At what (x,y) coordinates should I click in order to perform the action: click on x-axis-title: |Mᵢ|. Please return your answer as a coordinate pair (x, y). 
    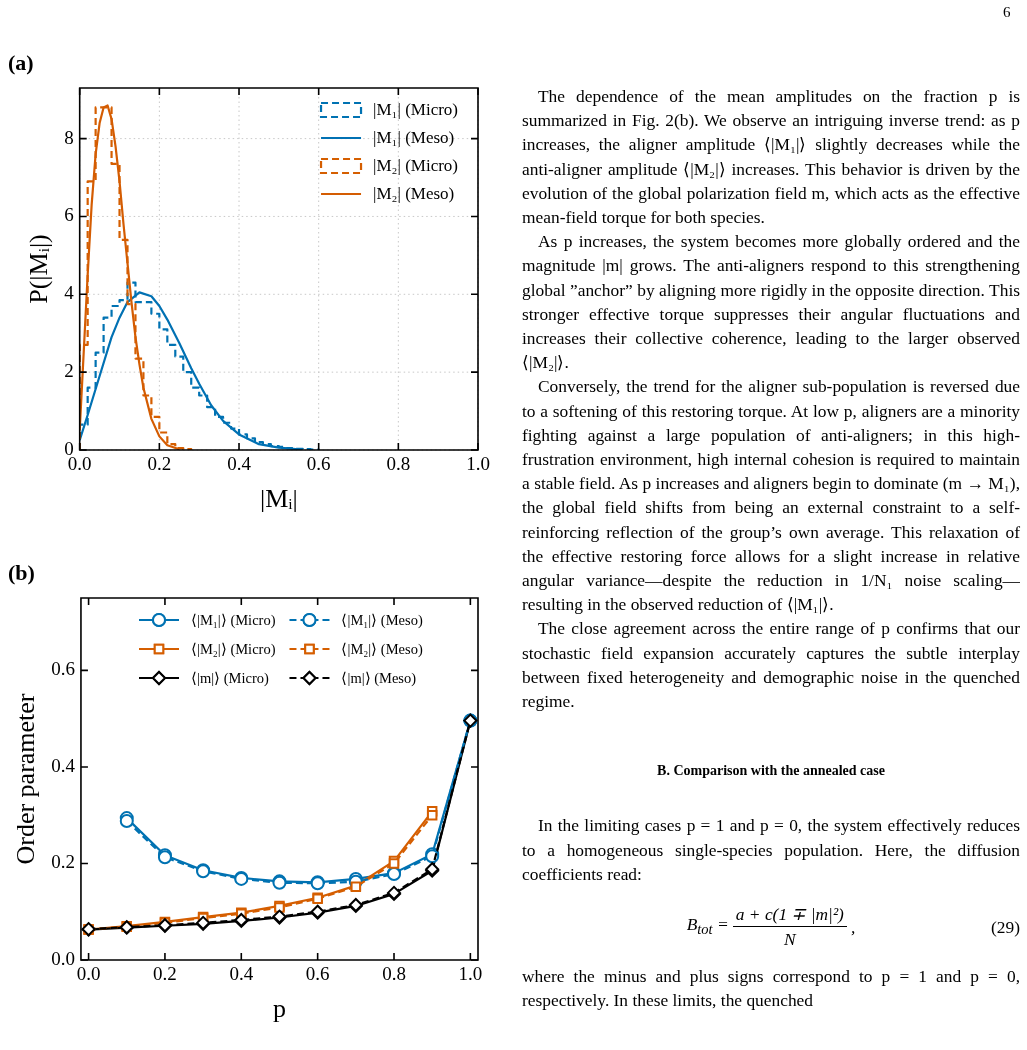
    Looking at the image, I should click on (278, 499).